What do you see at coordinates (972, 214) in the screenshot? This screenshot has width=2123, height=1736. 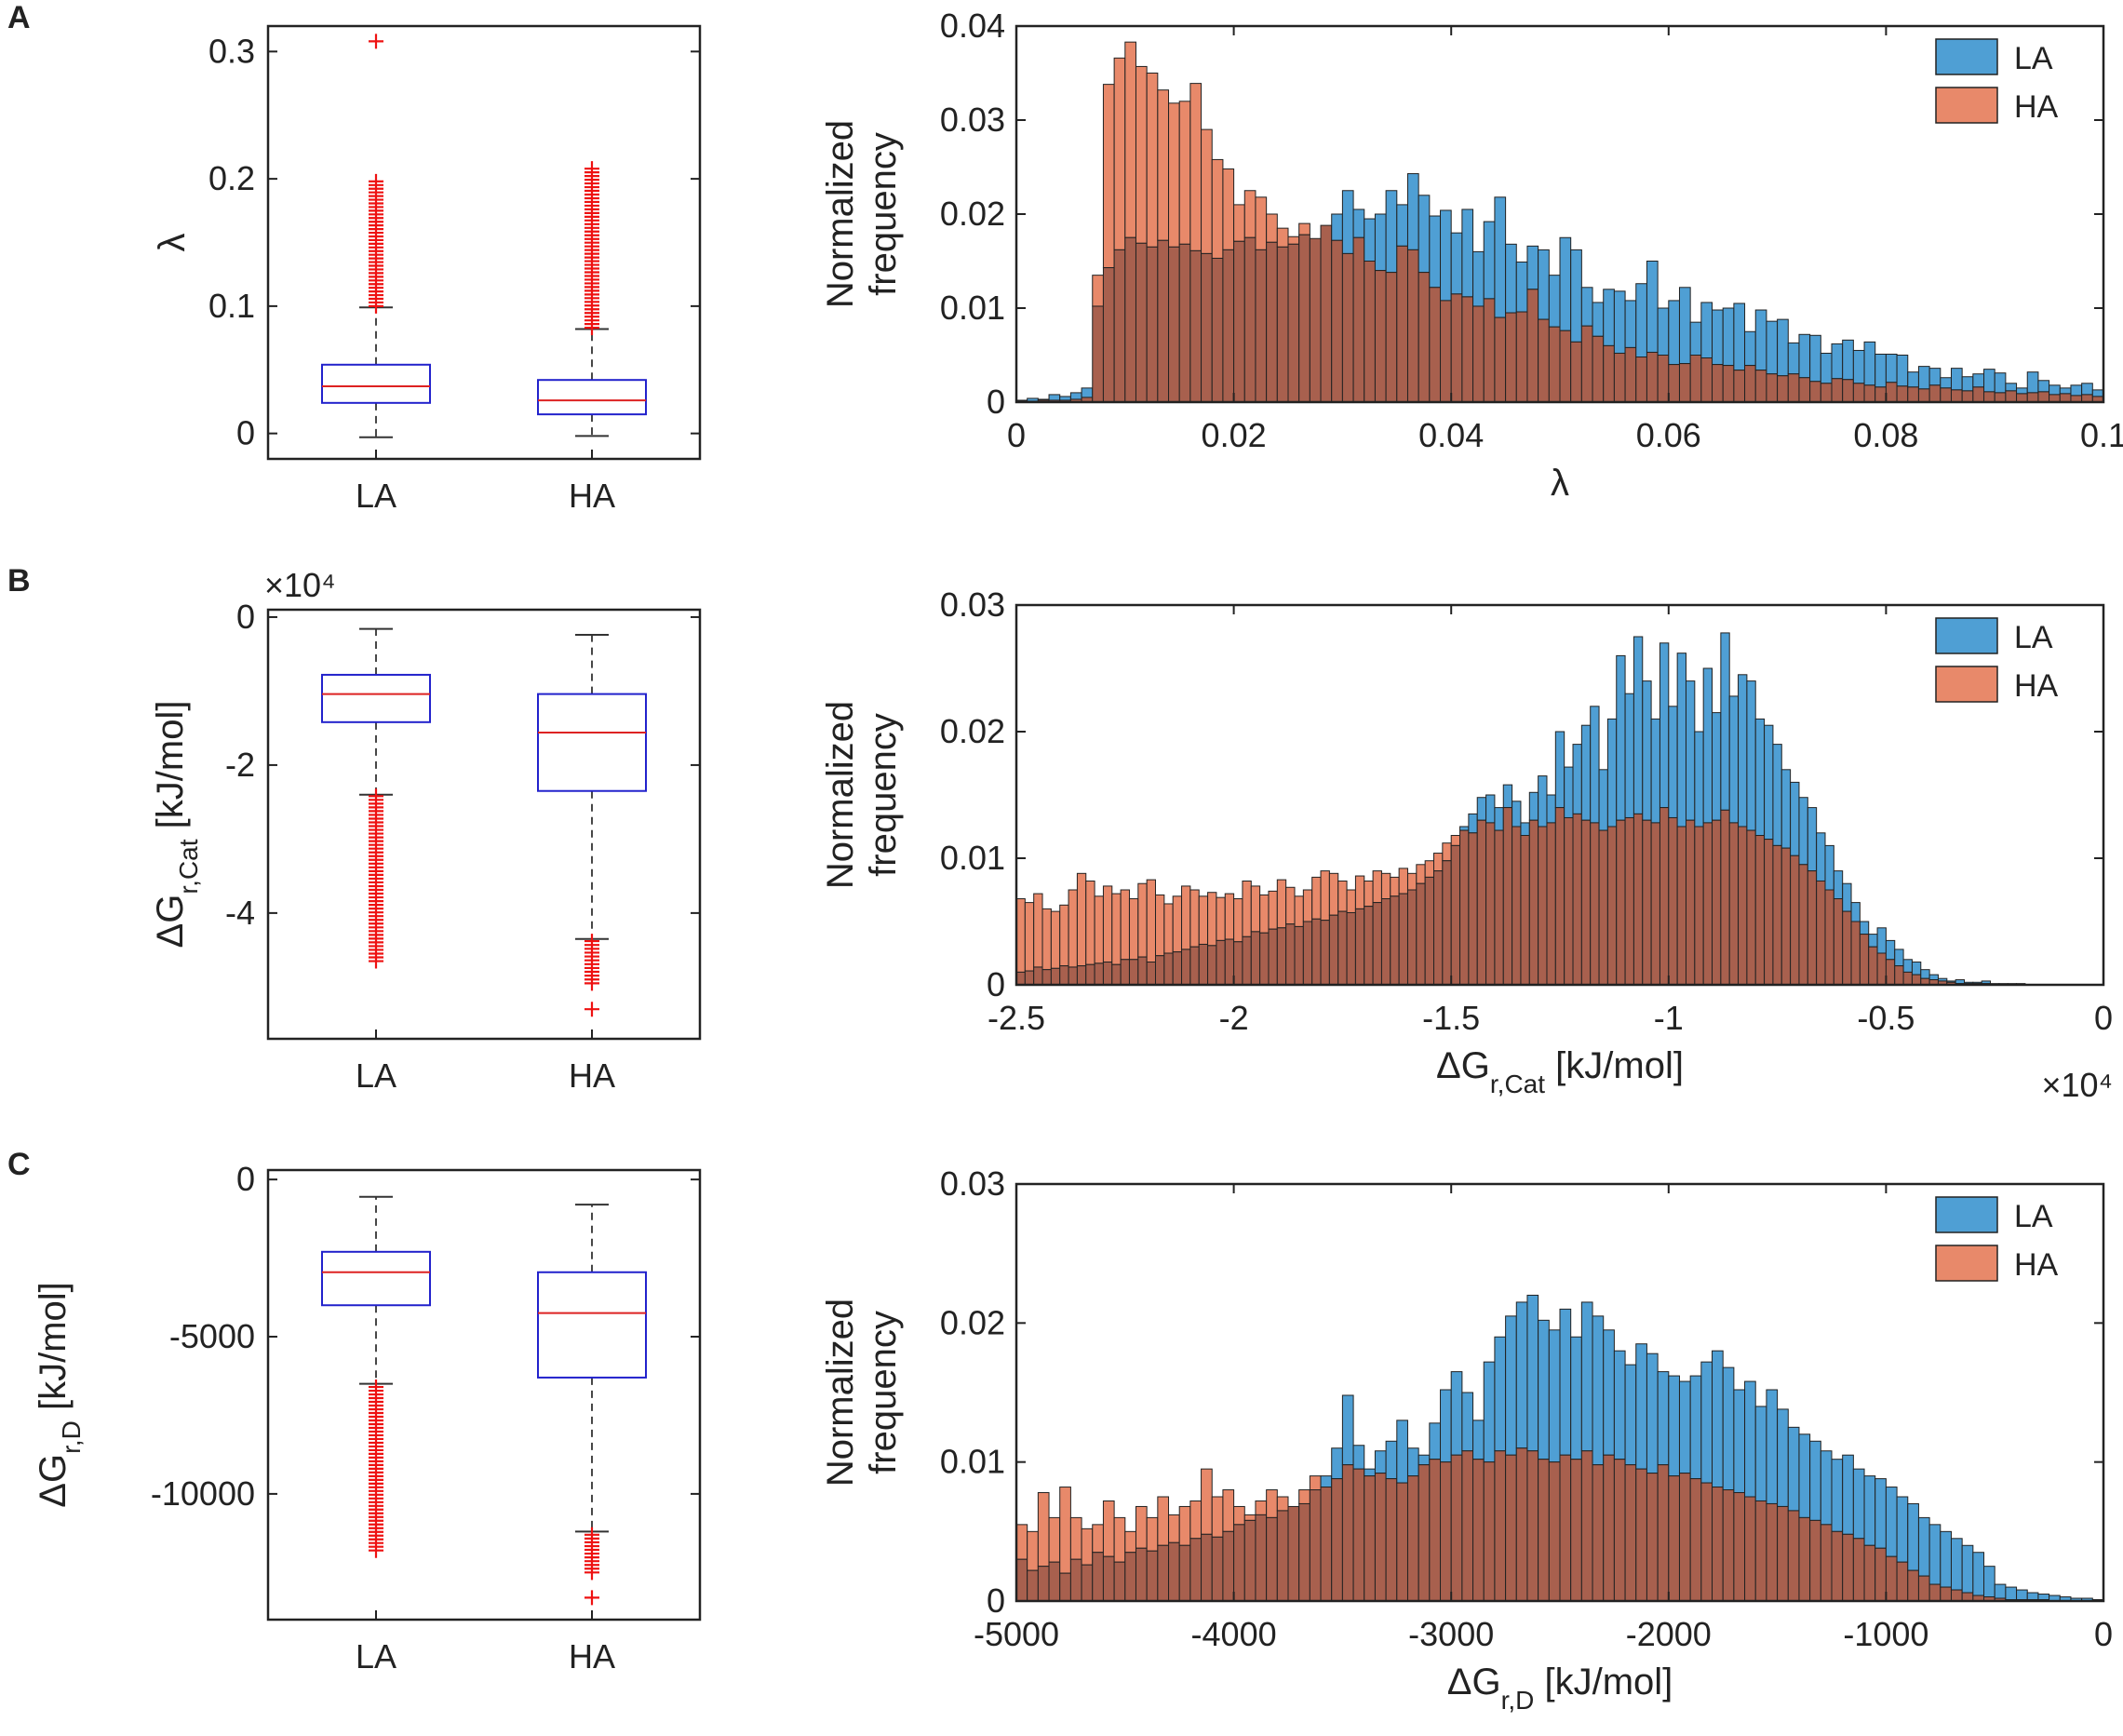 I see `y-tick-label: 0.02` at bounding box center [972, 214].